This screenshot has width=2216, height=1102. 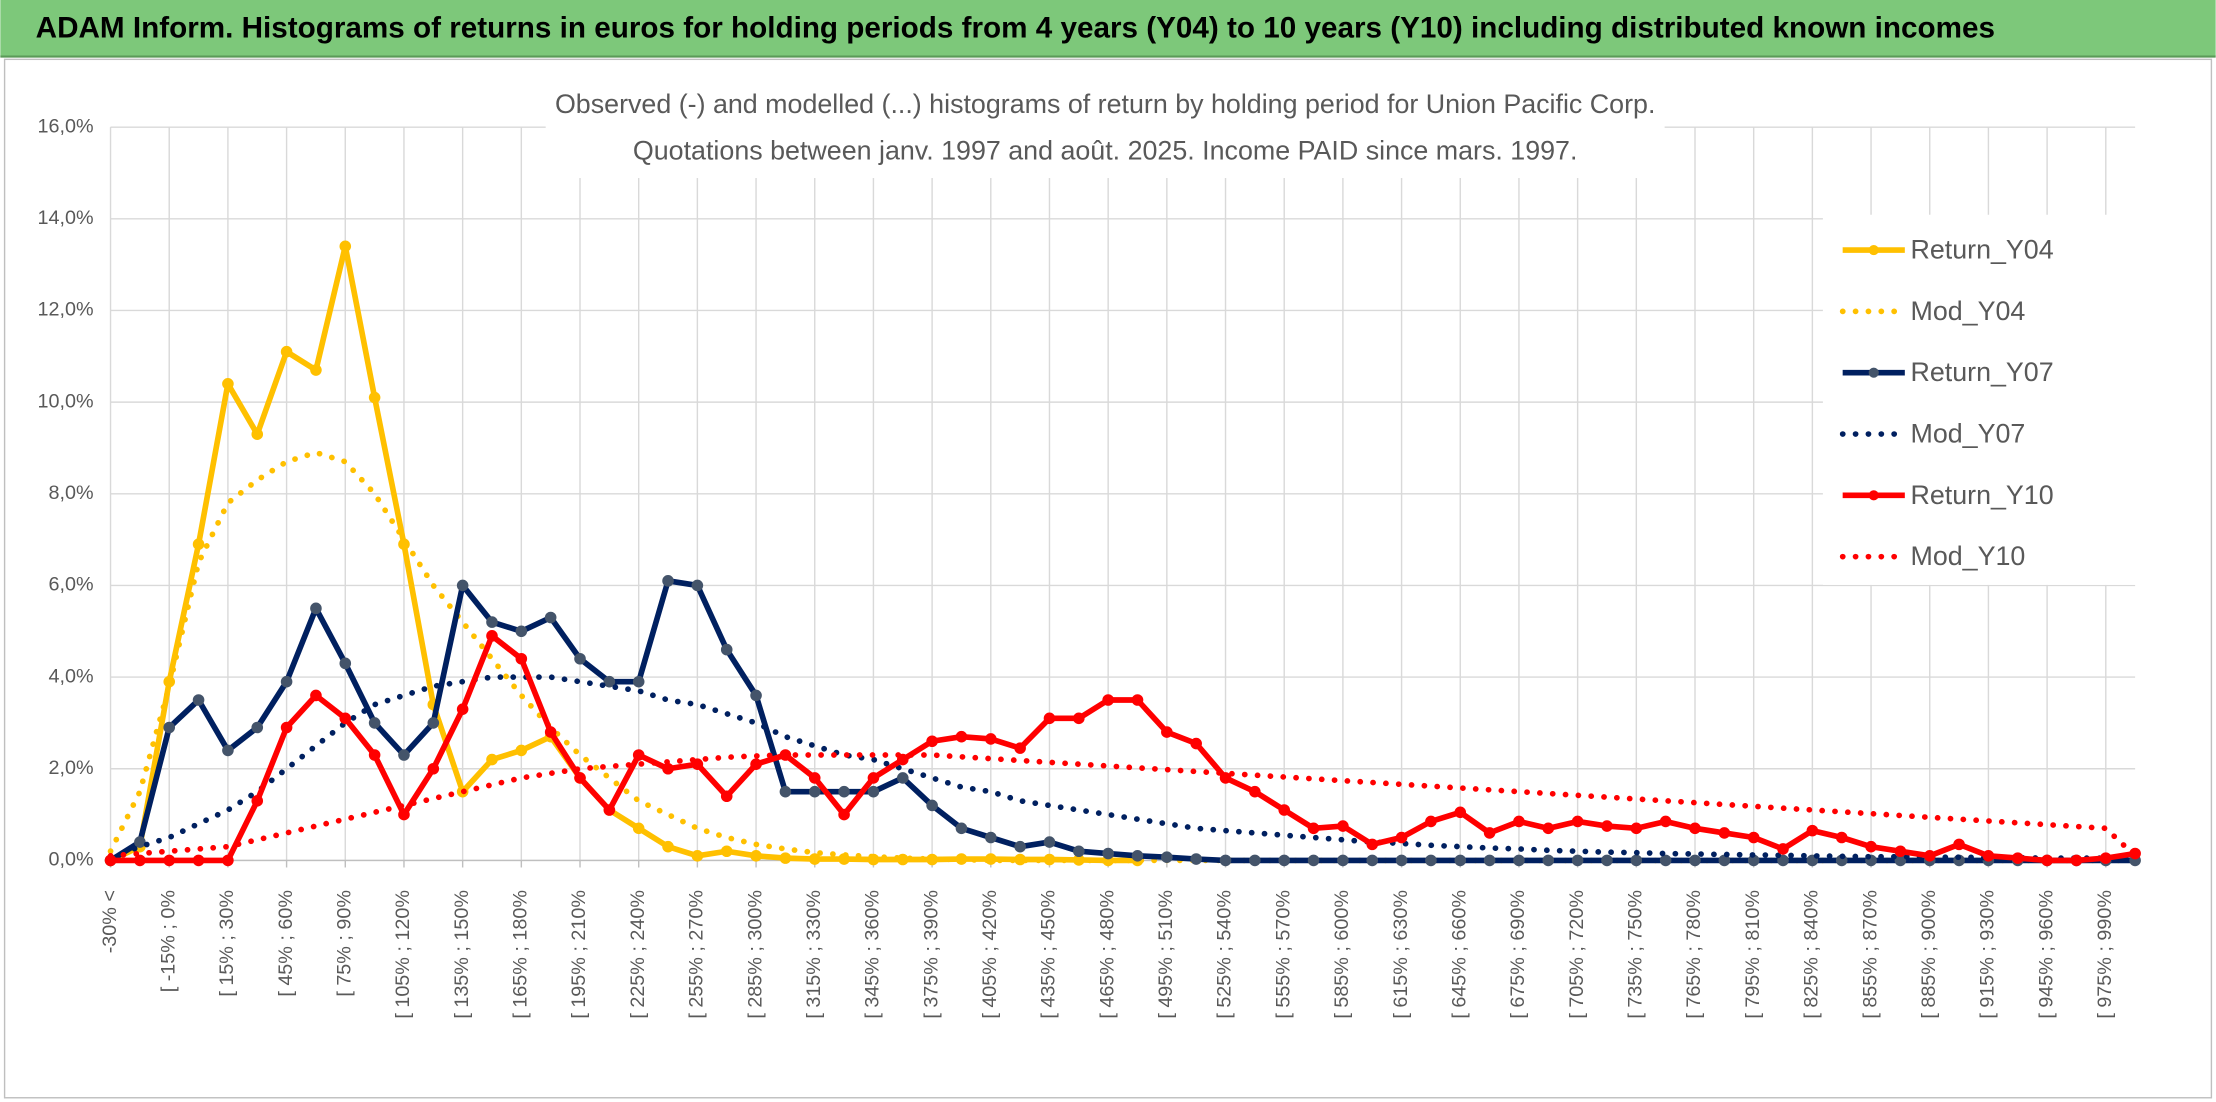 I want to click on x-tick-label: [ 795% ; 810%, so click(x=1753, y=954).